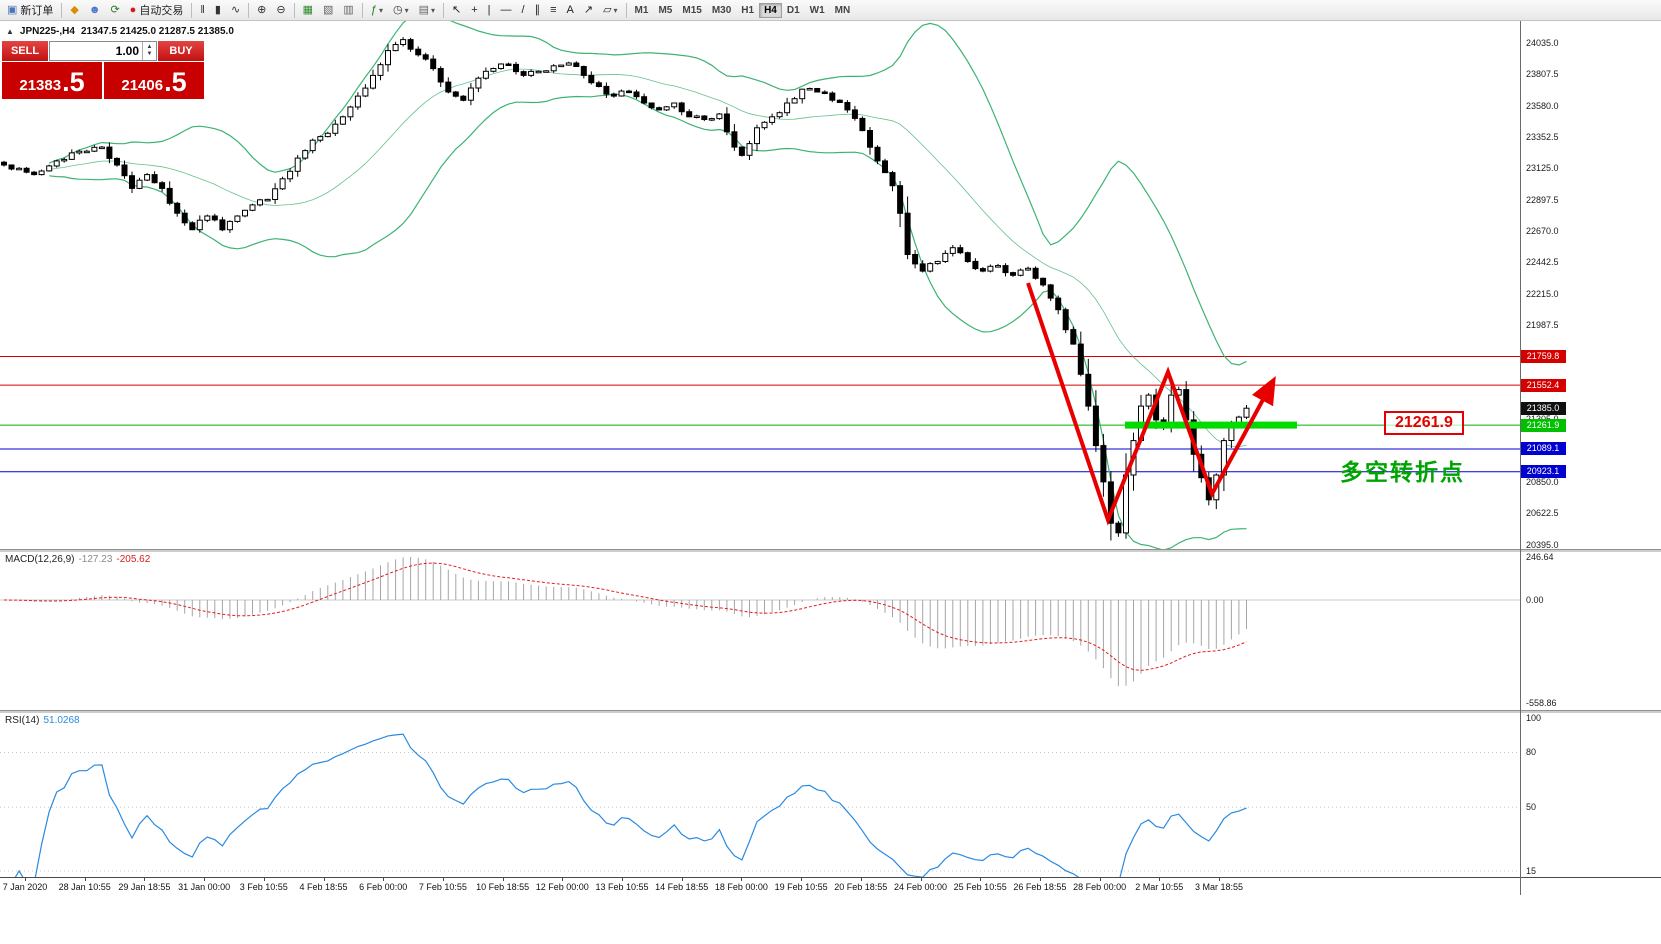 Image resolution: width=1661 pixels, height=944 pixels. Describe the element at coordinates (474, 10) in the screenshot. I see `crosshair-button: +` at that location.